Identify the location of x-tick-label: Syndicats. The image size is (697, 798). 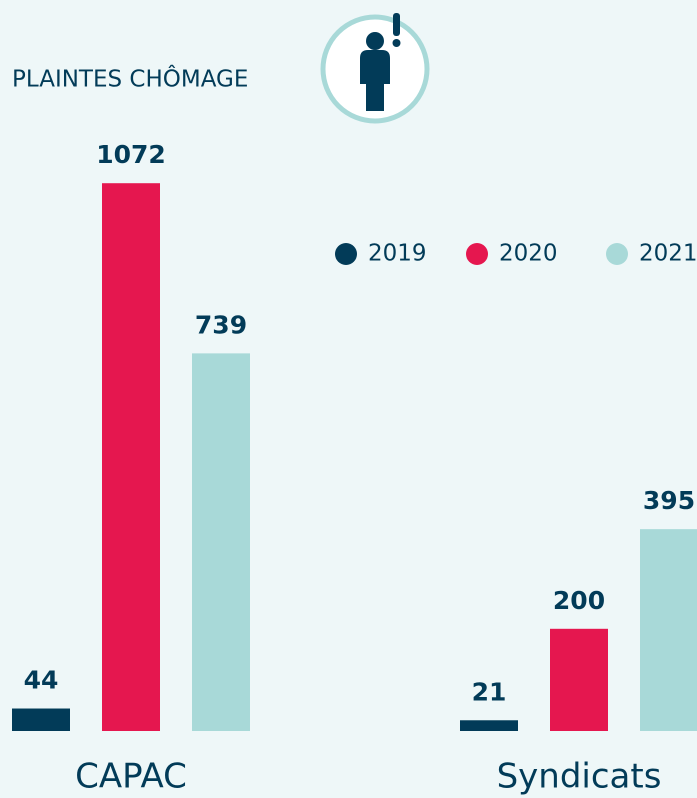
(579, 777).